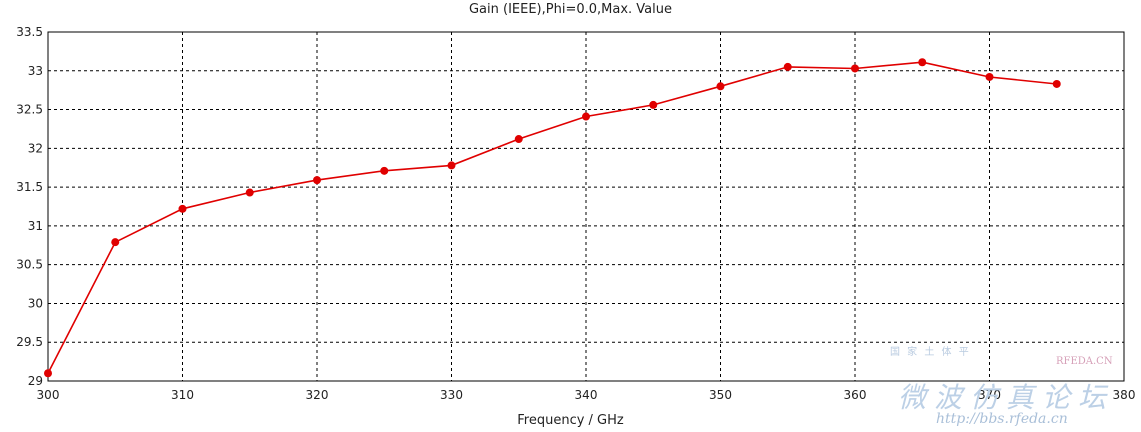 Image resolution: width=1141 pixels, height=432 pixels. What do you see at coordinates (1124, 395) in the screenshot?
I see `x-tick-label: 380` at bounding box center [1124, 395].